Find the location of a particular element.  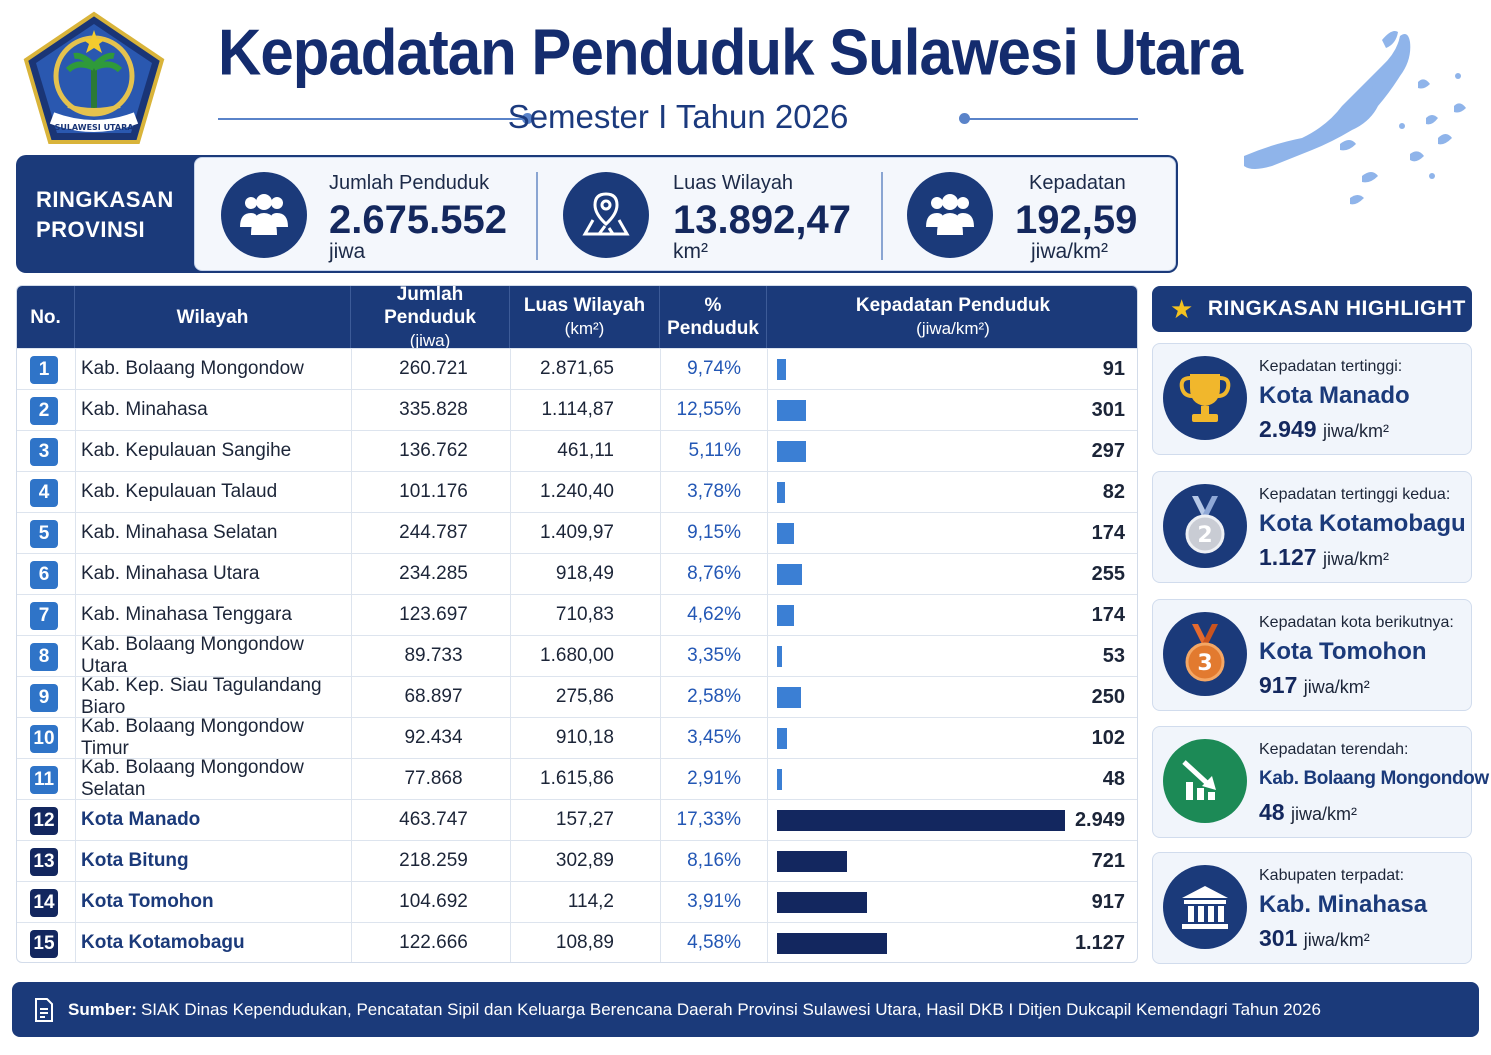

row-number-badge: 1 is located at coordinates (44, 370).